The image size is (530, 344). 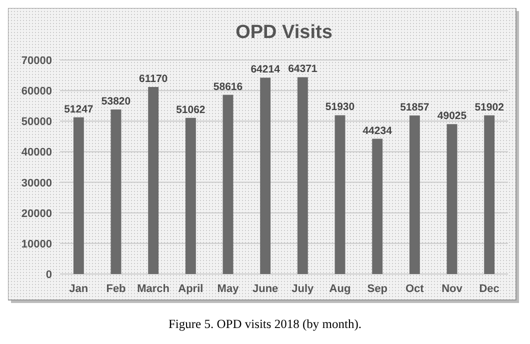 I want to click on x-tick-label: July, so click(x=303, y=289).